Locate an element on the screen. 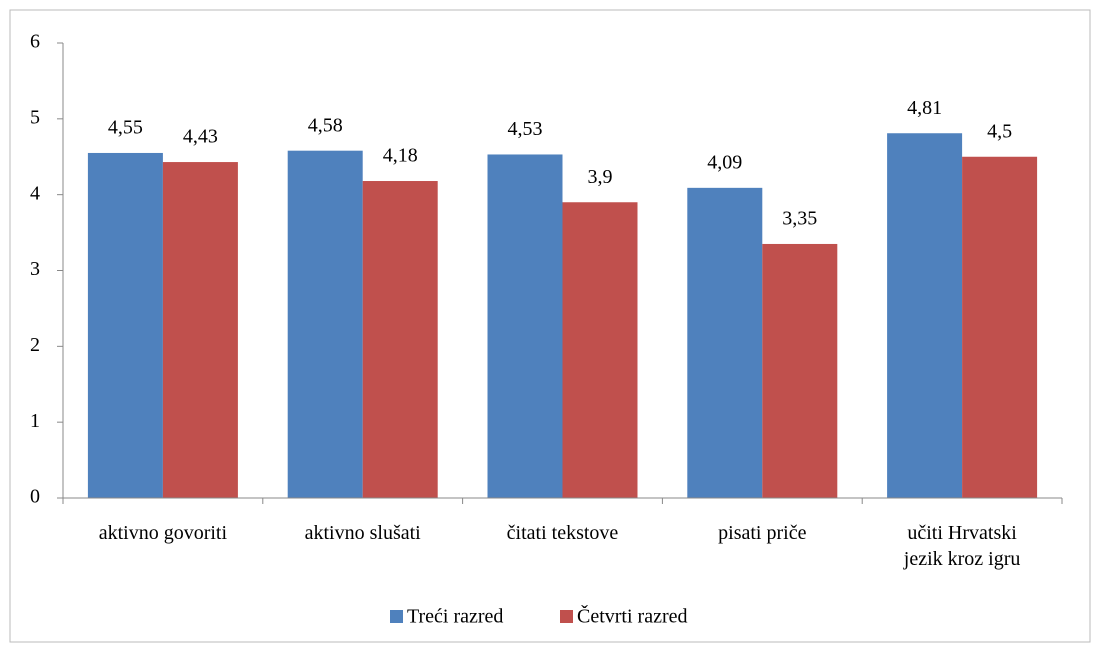 This screenshot has height=646, width=1094. value-label: 4,5 is located at coordinates (999, 131).